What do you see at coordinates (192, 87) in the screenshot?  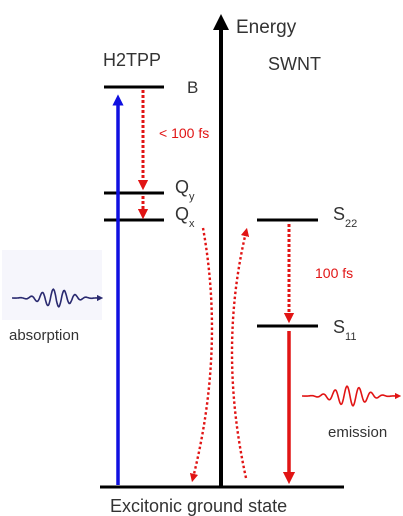 I see `level-b-label: B` at bounding box center [192, 87].